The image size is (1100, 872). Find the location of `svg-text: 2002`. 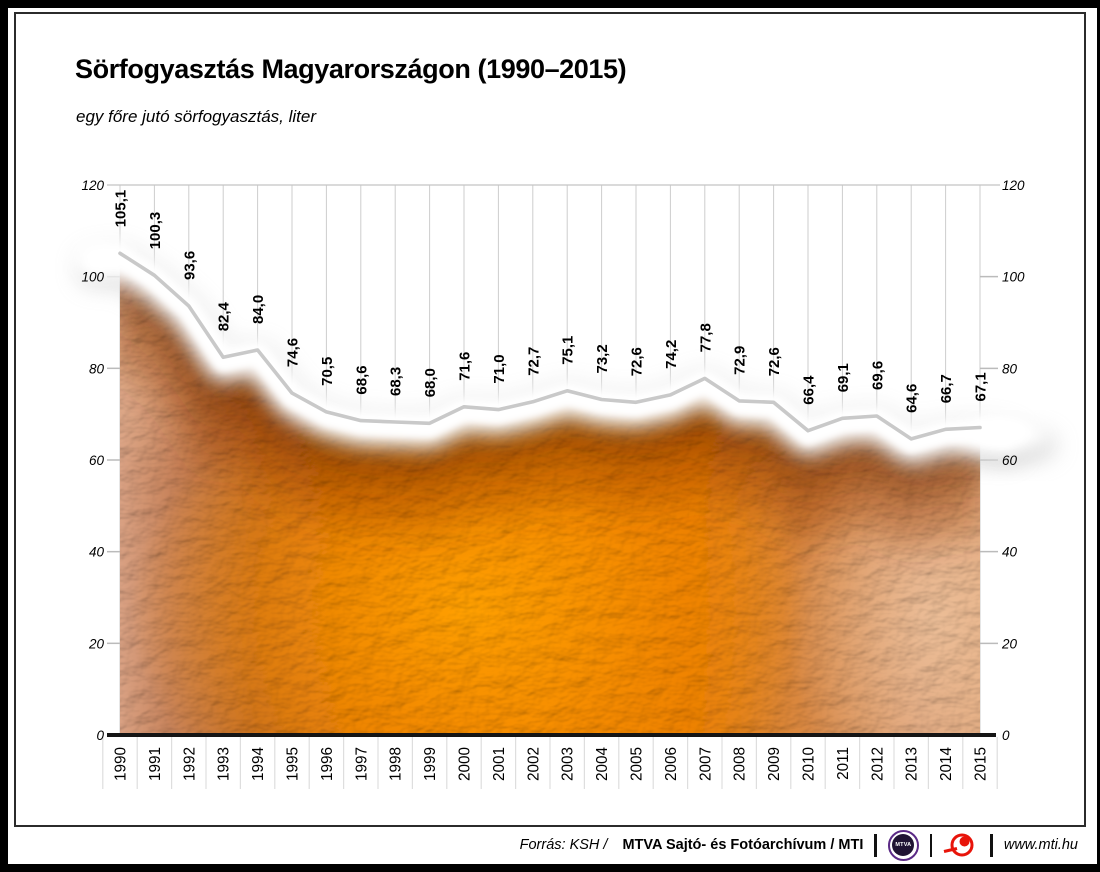

svg-text: 2002 is located at coordinates (533, 764).